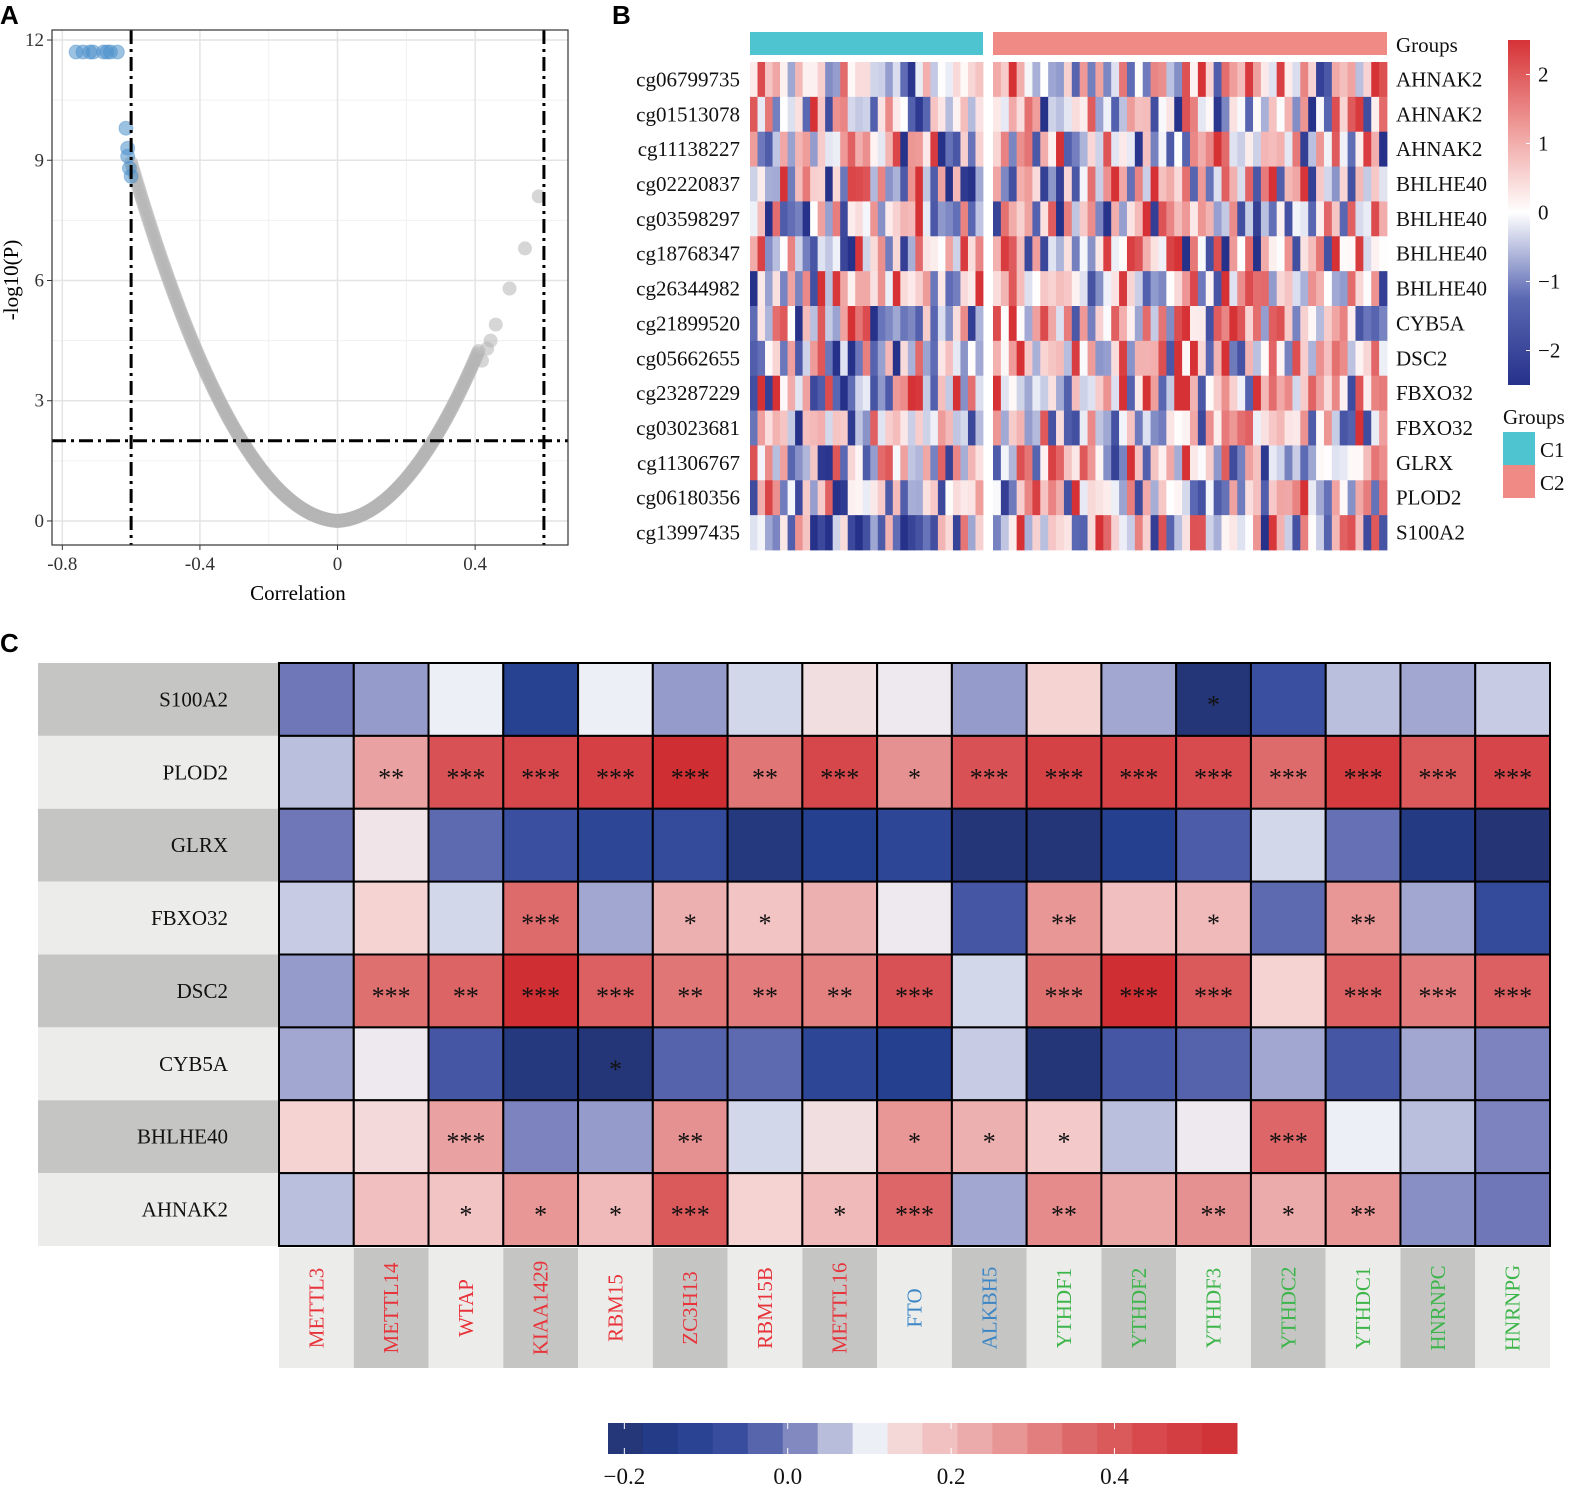 Image resolution: width=1595 pixels, height=1512 pixels. Describe the element at coordinates (158, 918) in the screenshot. I see `row-label-background` at that location.